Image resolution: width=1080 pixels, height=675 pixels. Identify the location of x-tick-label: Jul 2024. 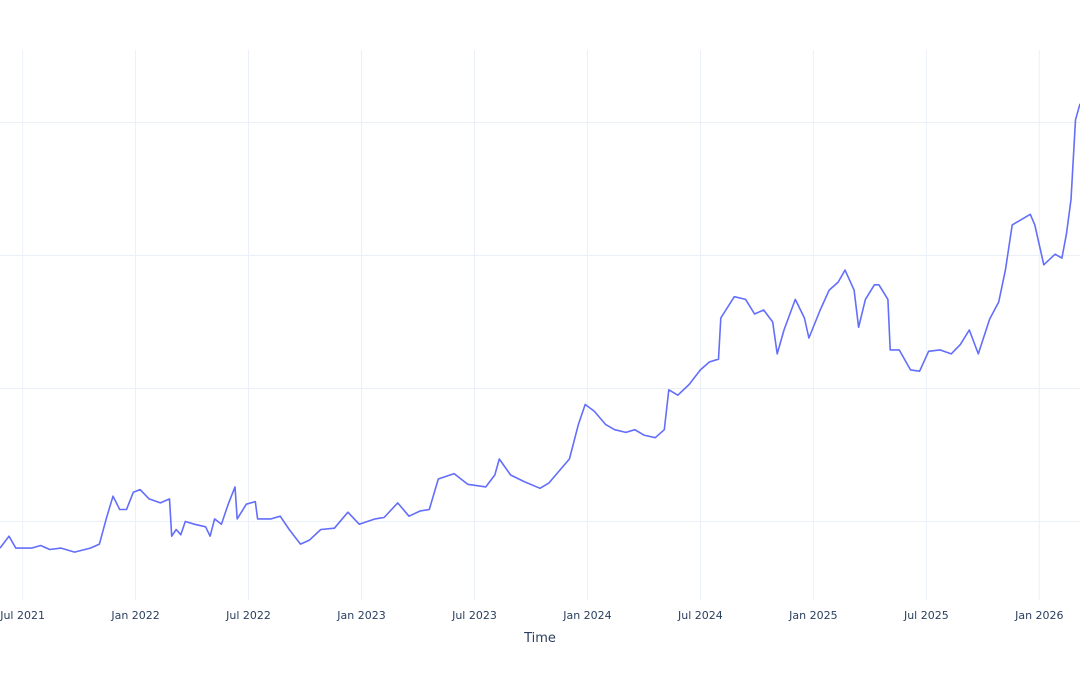
(700, 615).